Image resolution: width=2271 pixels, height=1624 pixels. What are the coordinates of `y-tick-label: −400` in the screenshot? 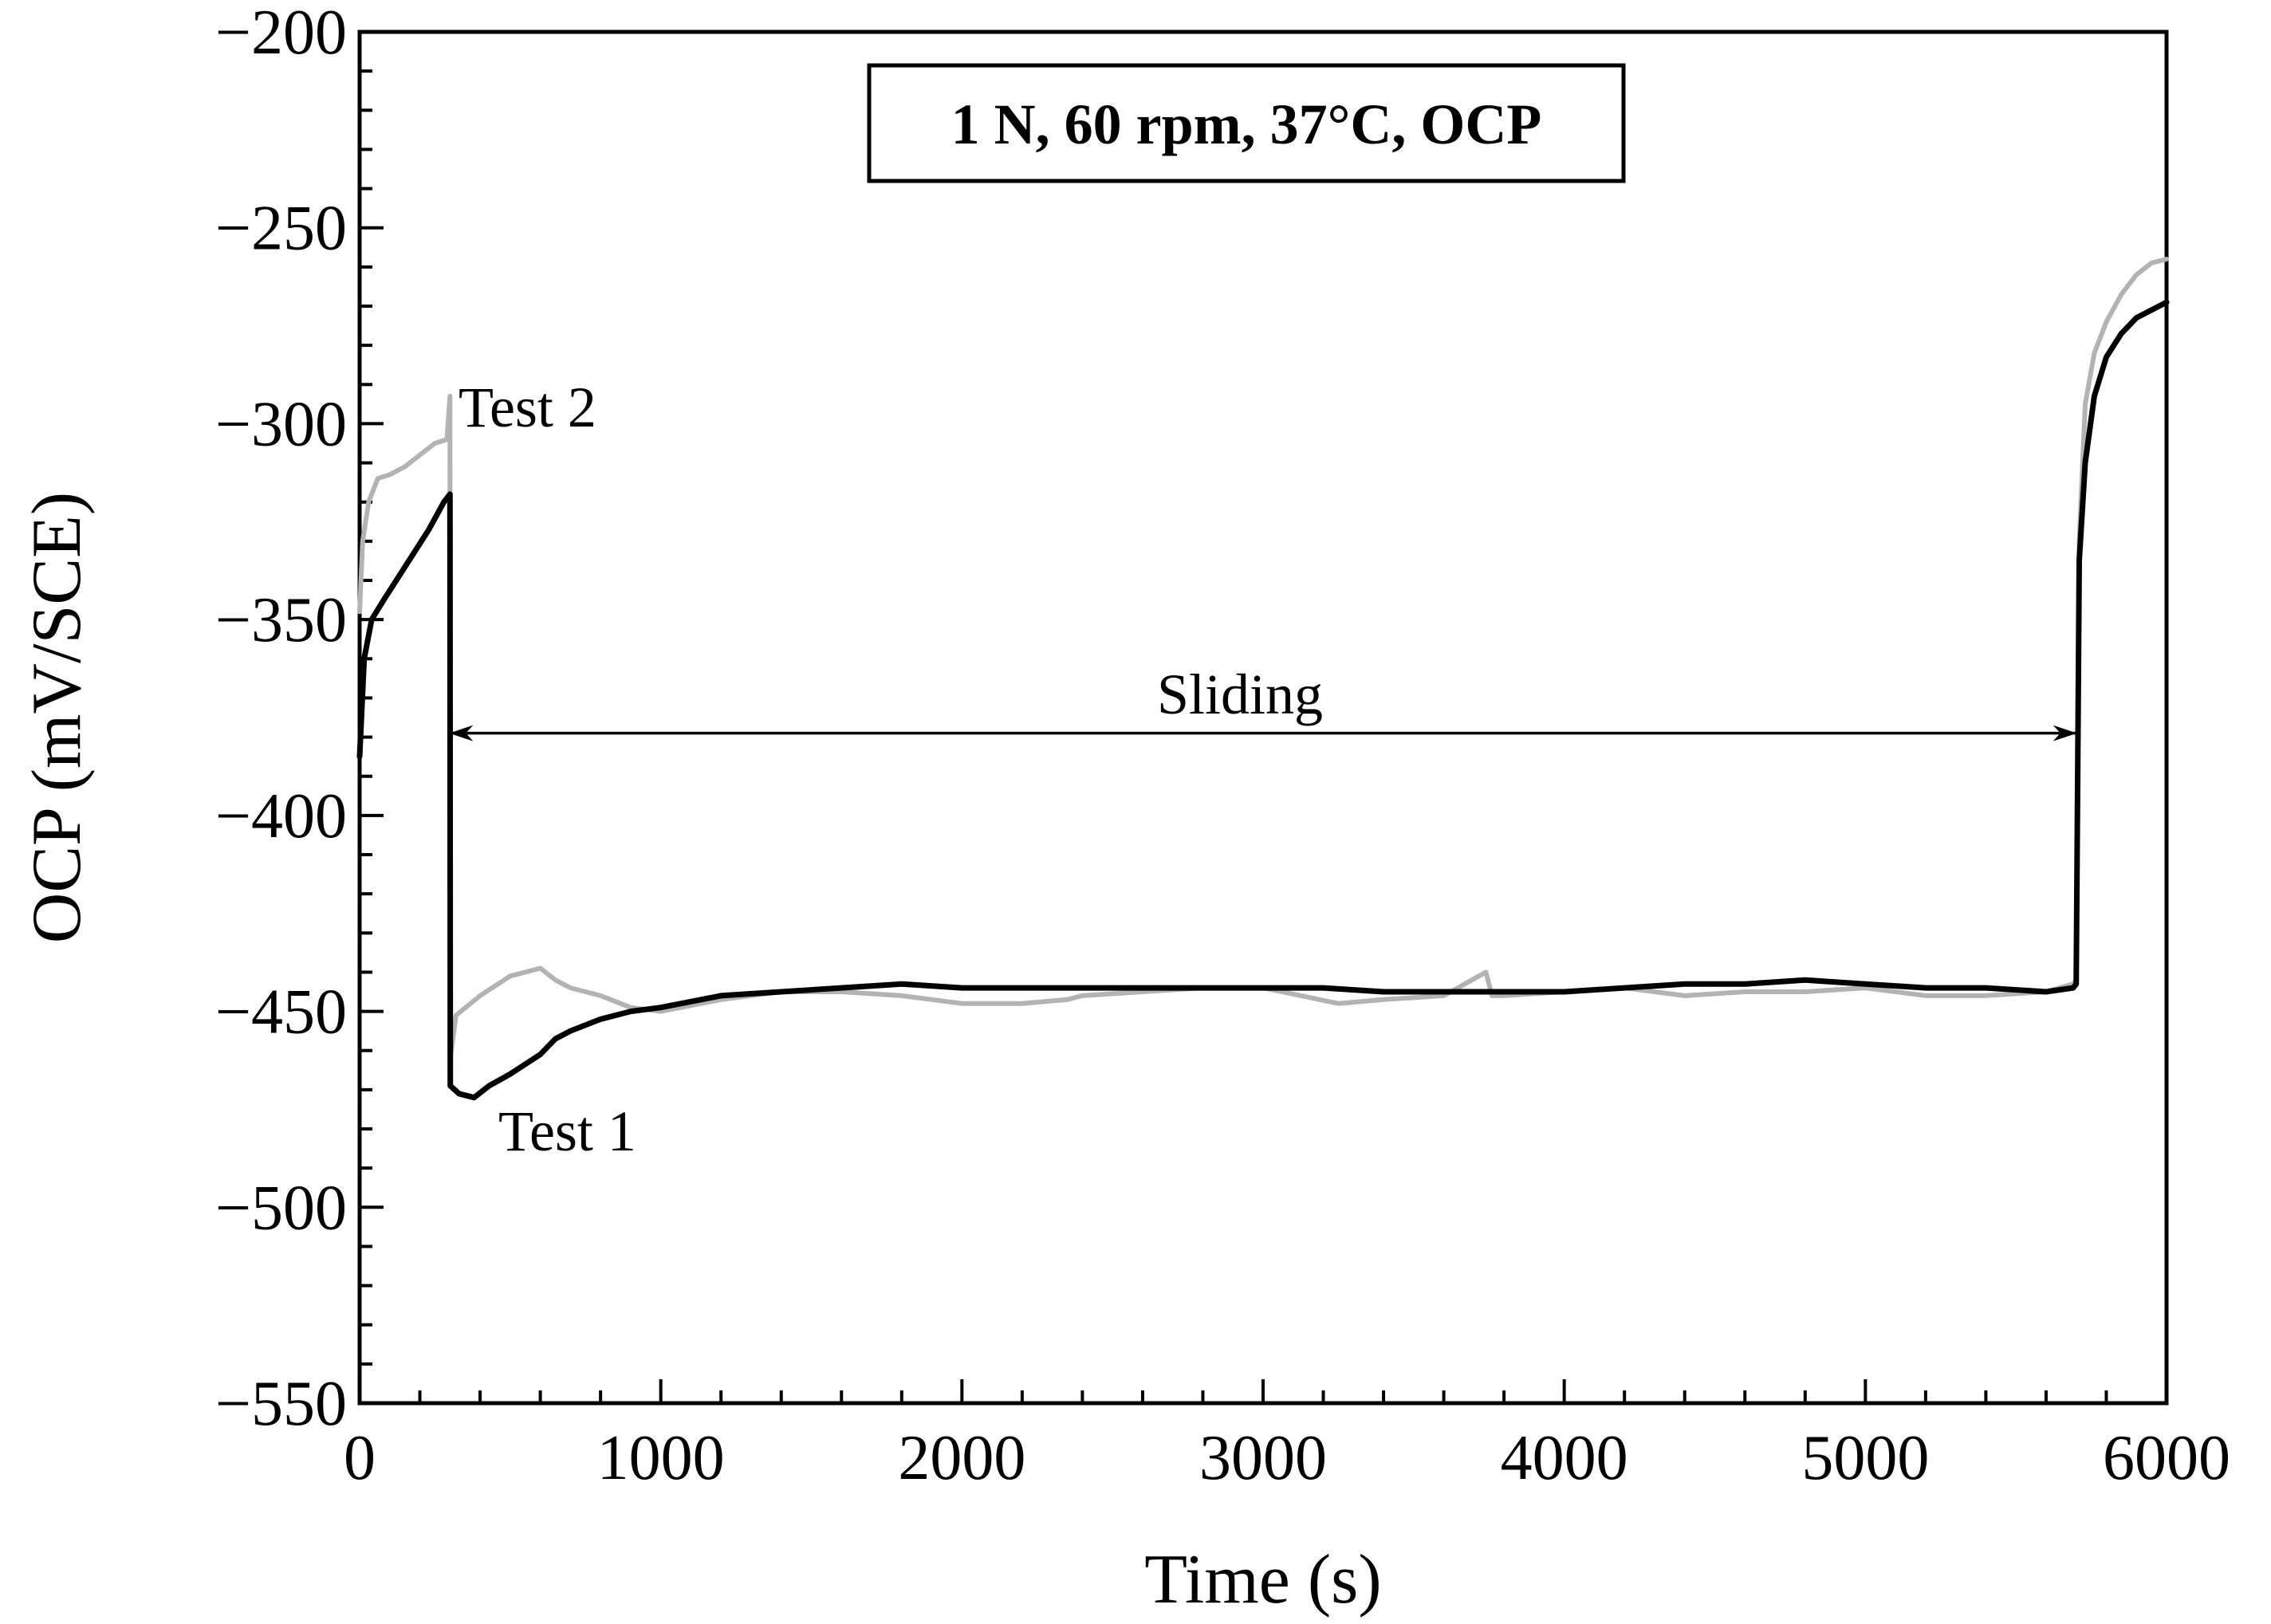 It's located at (281, 816).